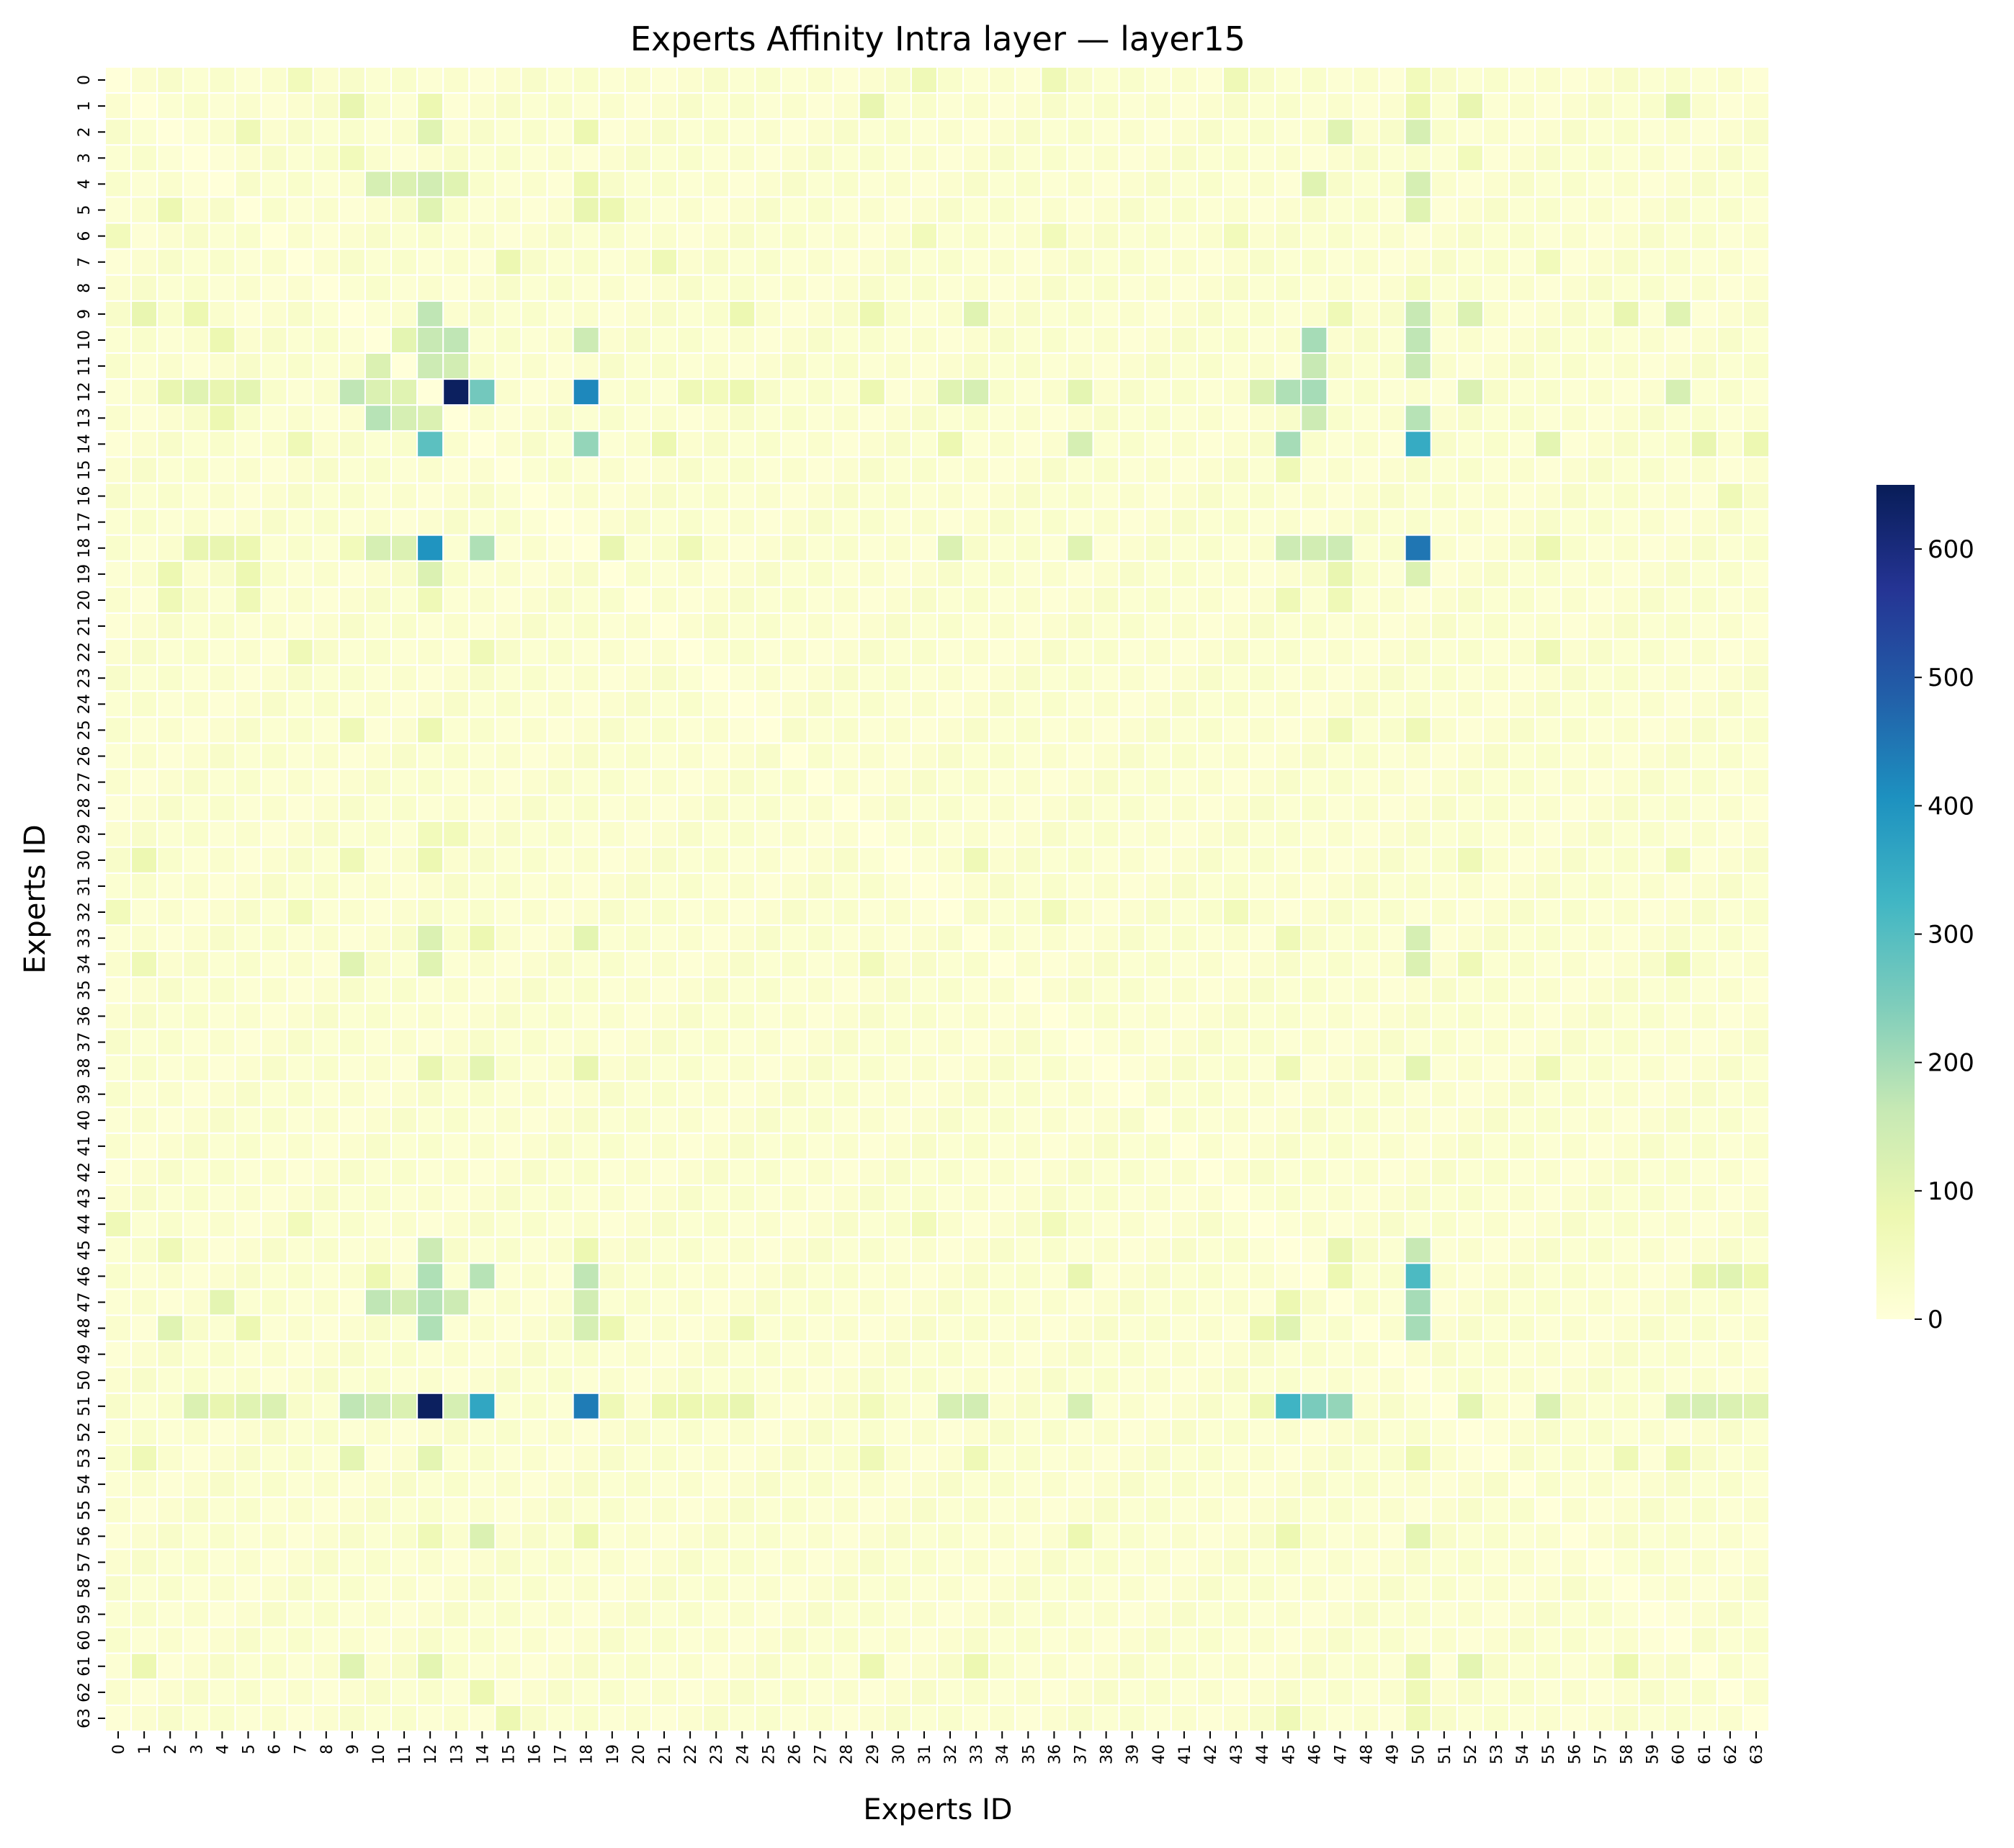 This screenshot has width=2014, height=1848. Describe the element at coordinates (769, 1754) in the screenshot. I see `x-tick-label: 25` at that location.